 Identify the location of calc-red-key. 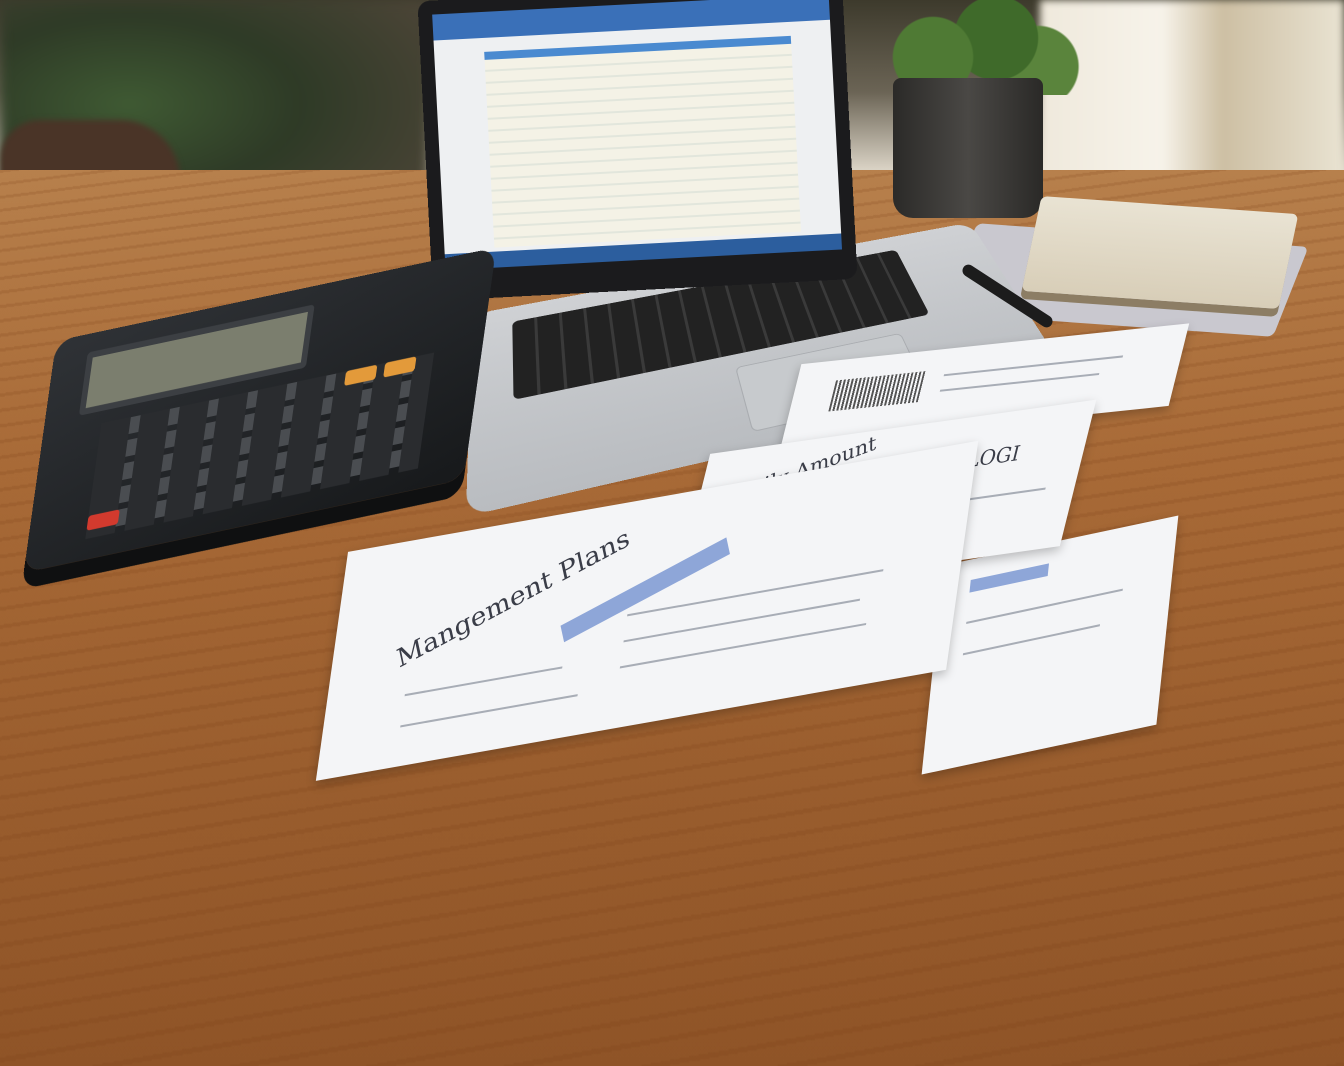
(103, 520).